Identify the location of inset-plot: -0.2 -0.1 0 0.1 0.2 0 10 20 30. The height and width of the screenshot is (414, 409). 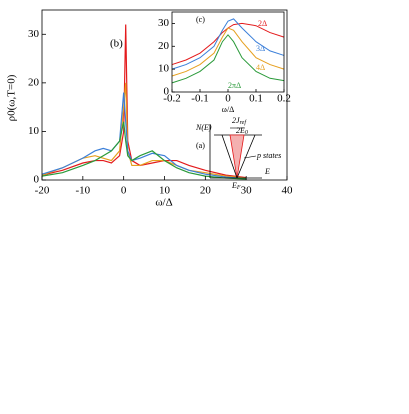
(224, 58).